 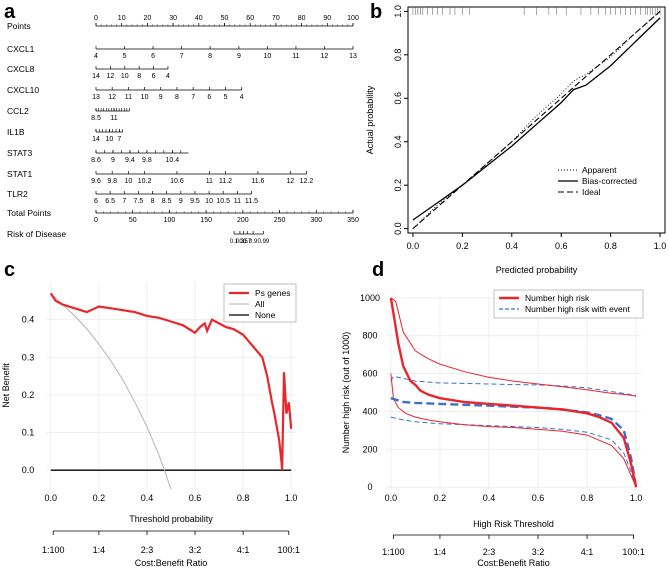 What do you see at coordinates (369, 411) in the screenshot?
I see `y-tick-label: 400` at bounding box center [369, 411].